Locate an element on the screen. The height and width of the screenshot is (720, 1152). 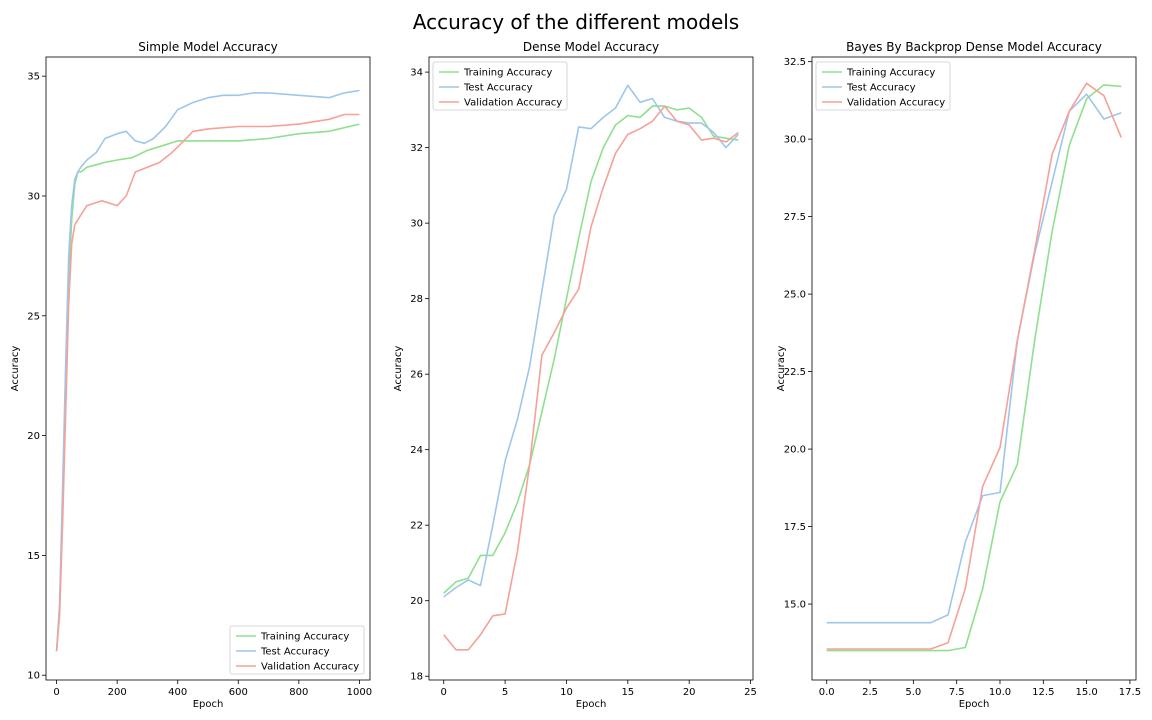
x-tick-label: 0.0 is located at coordinates (827, 692).